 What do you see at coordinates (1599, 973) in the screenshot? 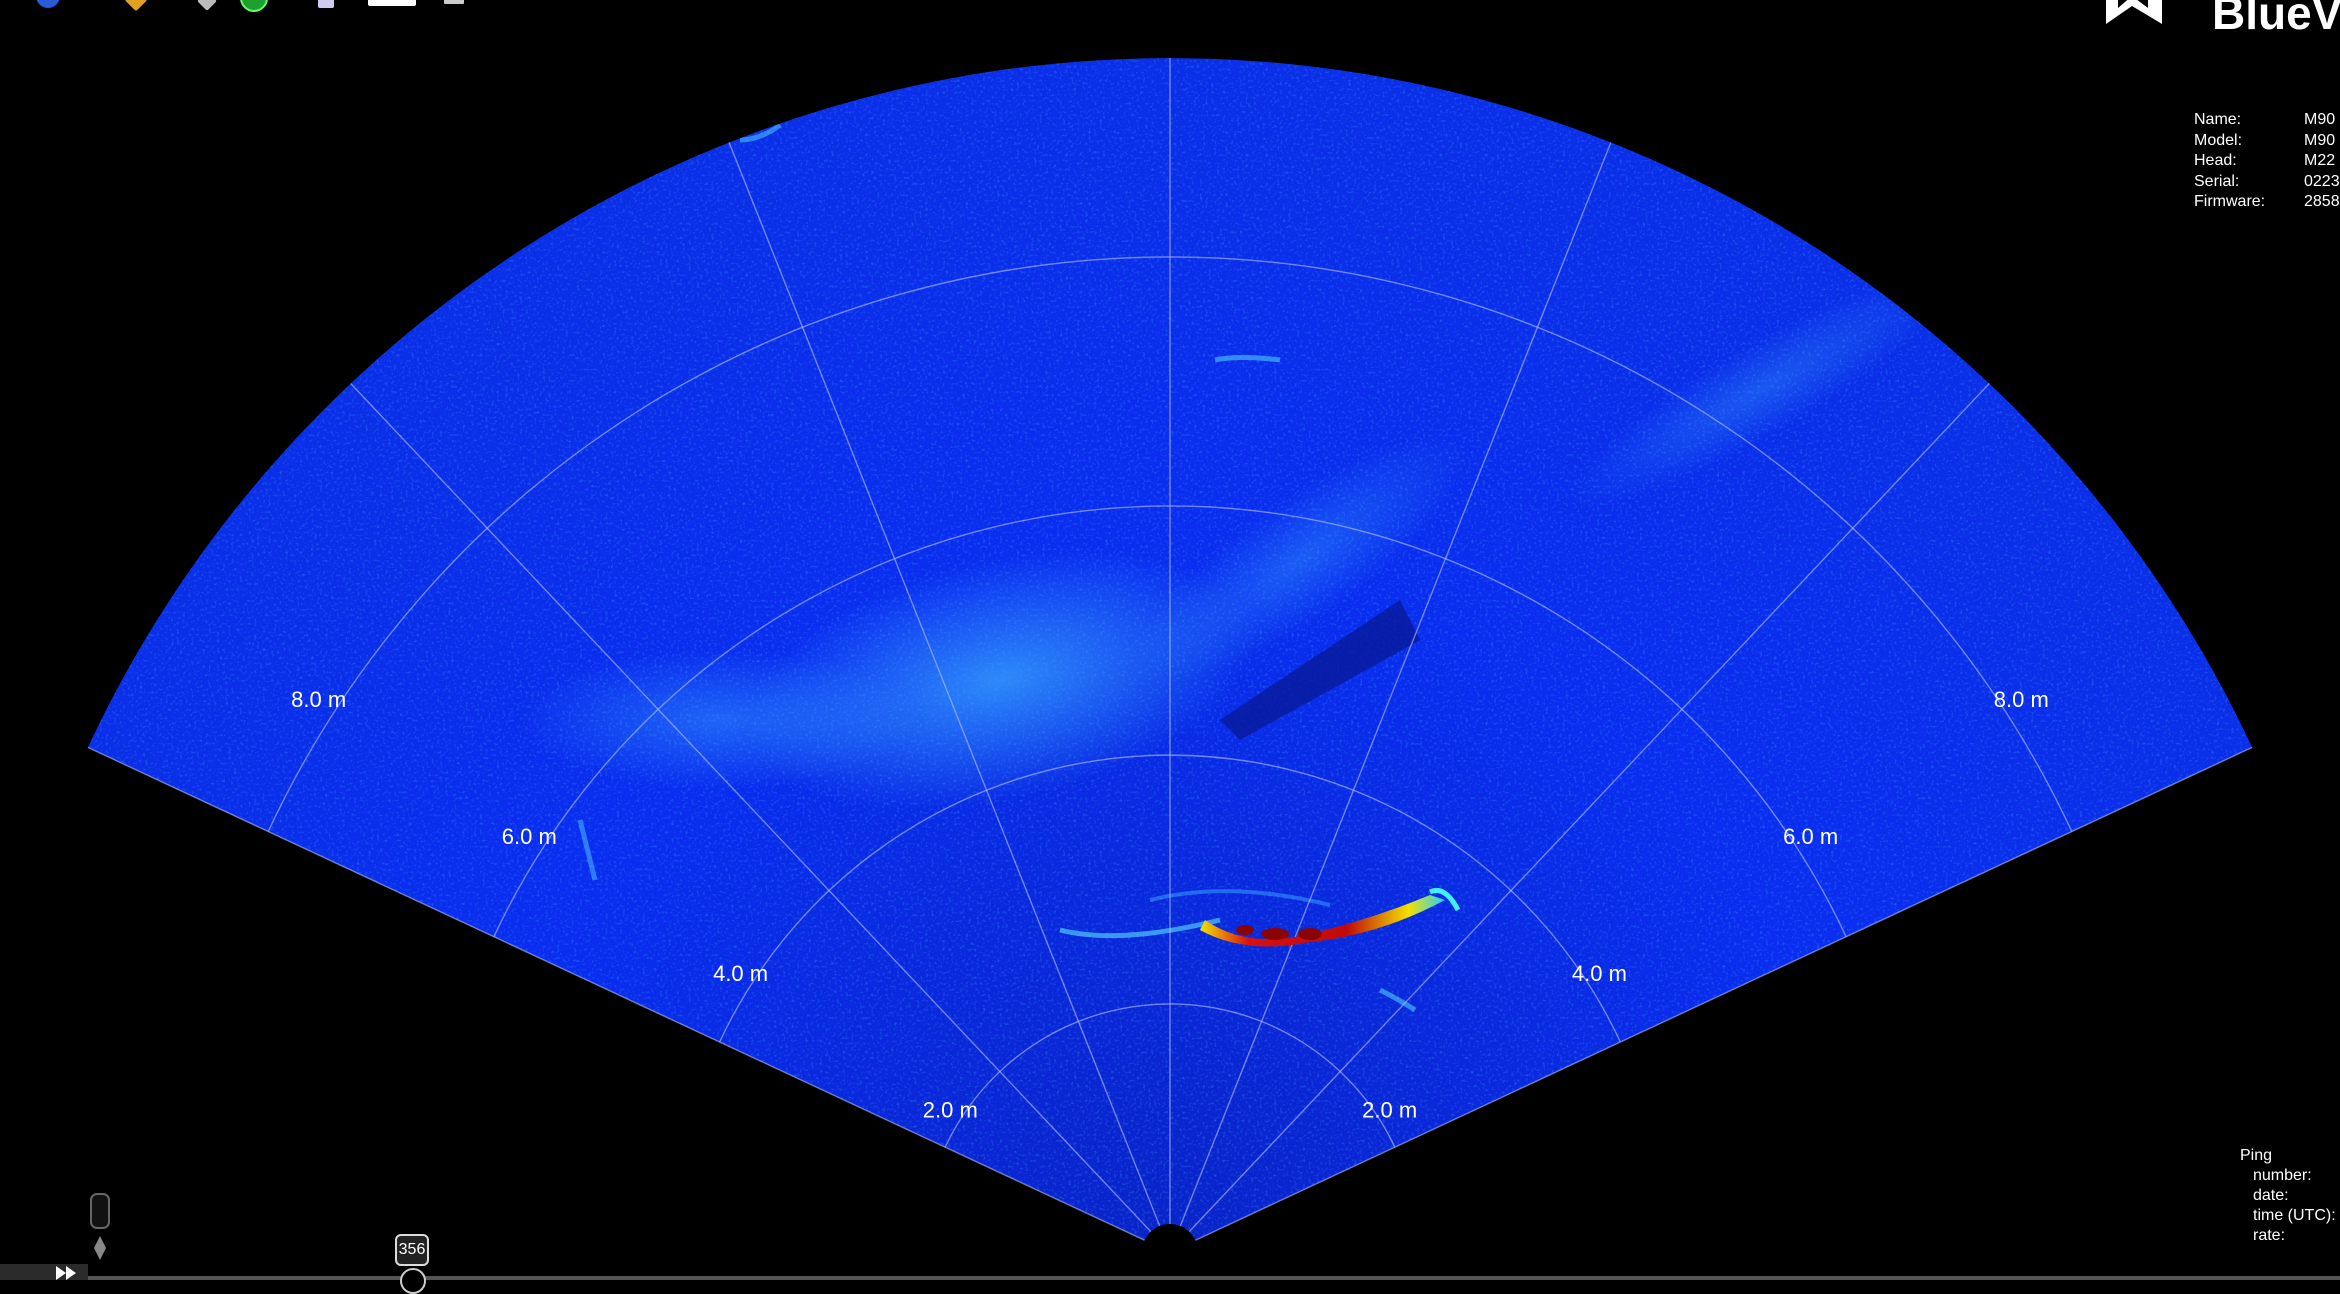
I see `range-label-right: 4.0 m` at bounding box center [1599, 973].